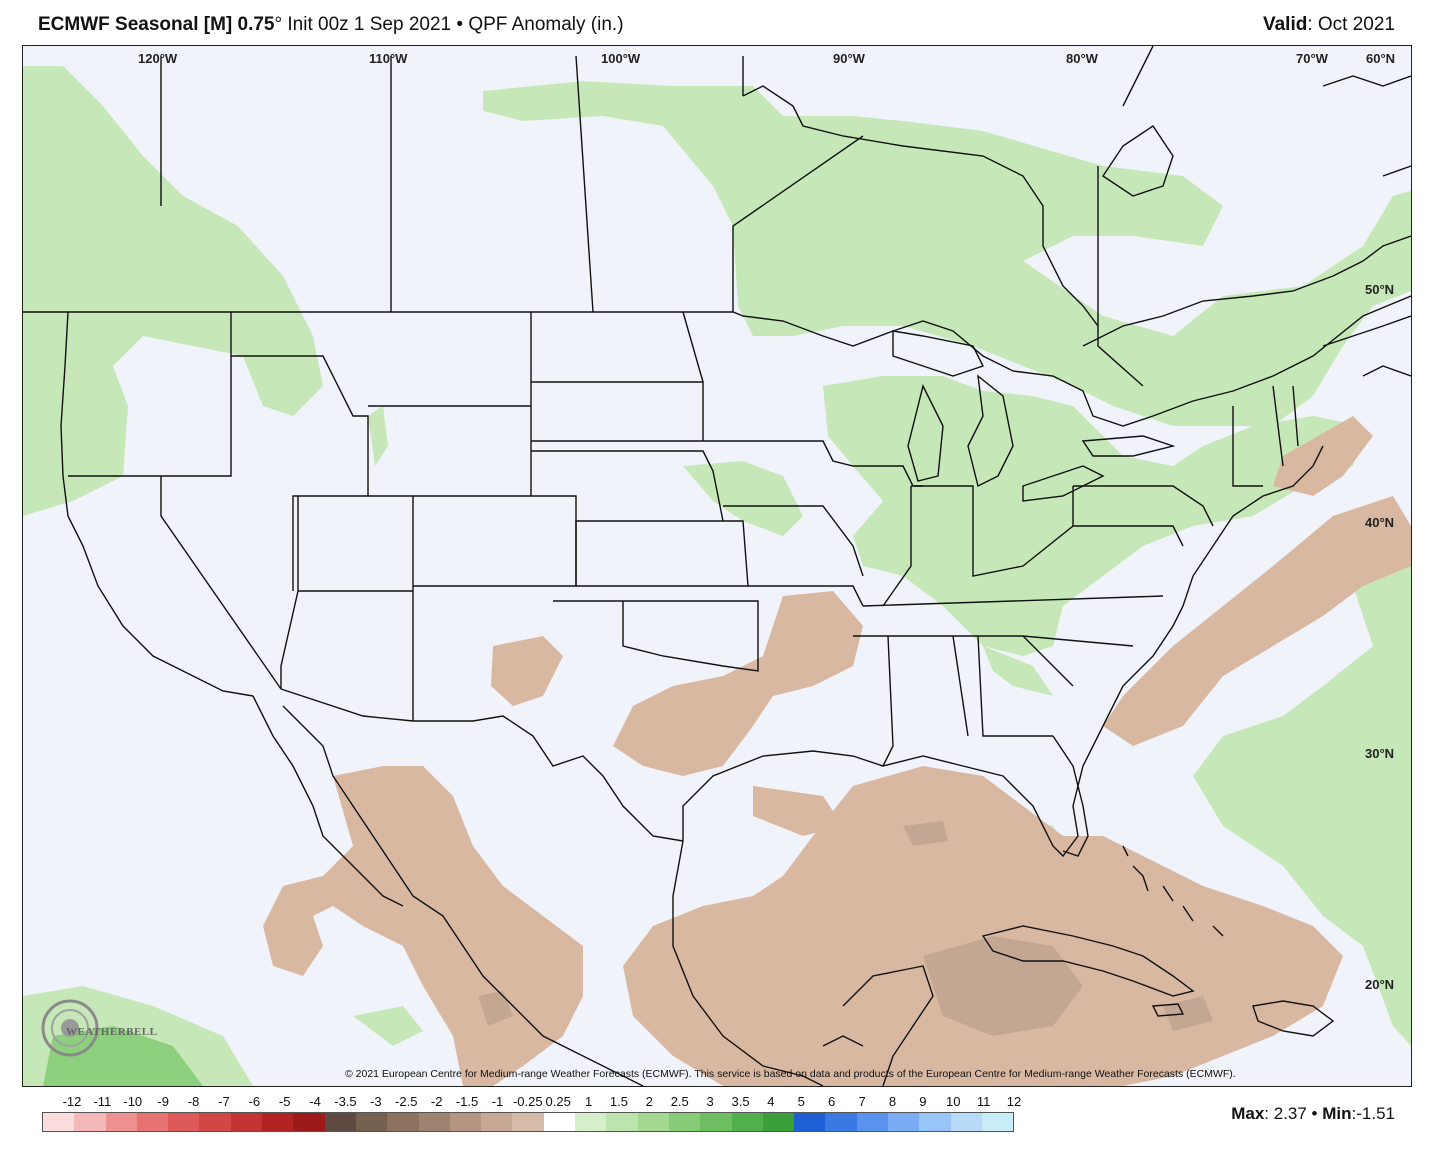  I want to click on legend-tick-label: 12, so click(1014, 1101).